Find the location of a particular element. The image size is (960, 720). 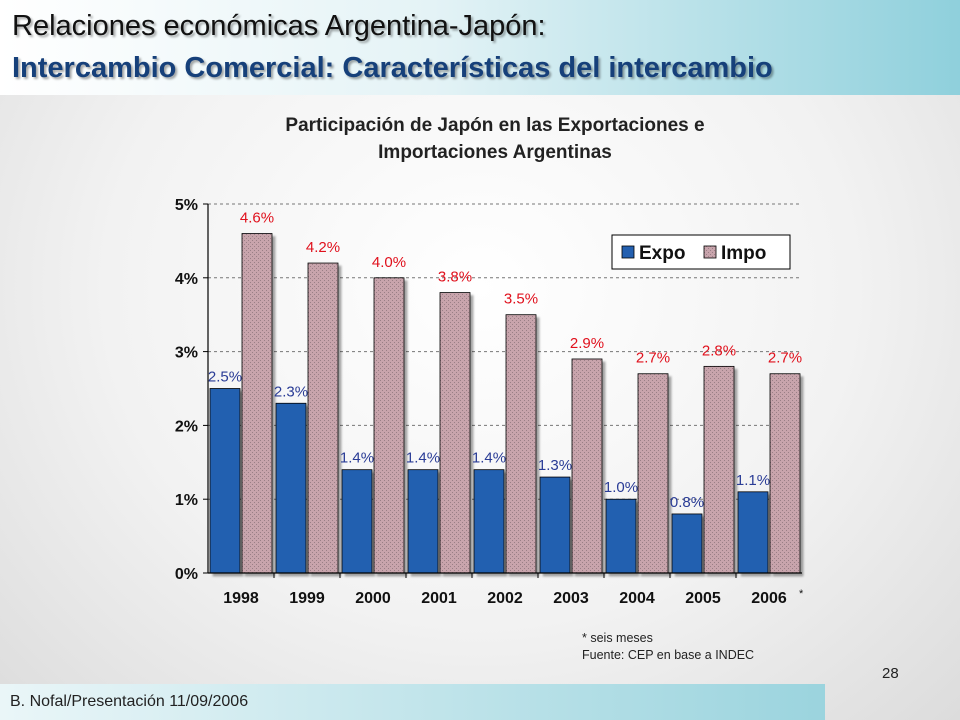

x-tick-label: 2001 is located at coordinates (439, 598).